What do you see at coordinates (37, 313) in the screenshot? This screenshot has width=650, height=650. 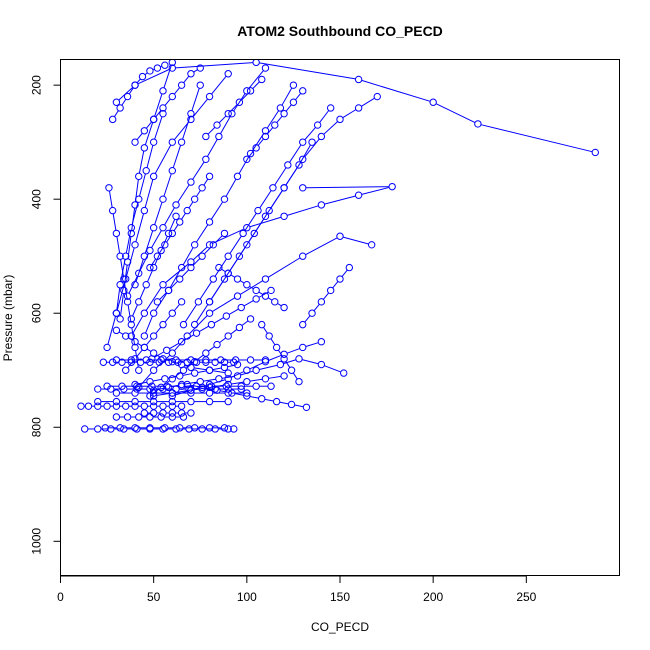 I see `y-tick-label: 600` at bounding box center [37, 313].